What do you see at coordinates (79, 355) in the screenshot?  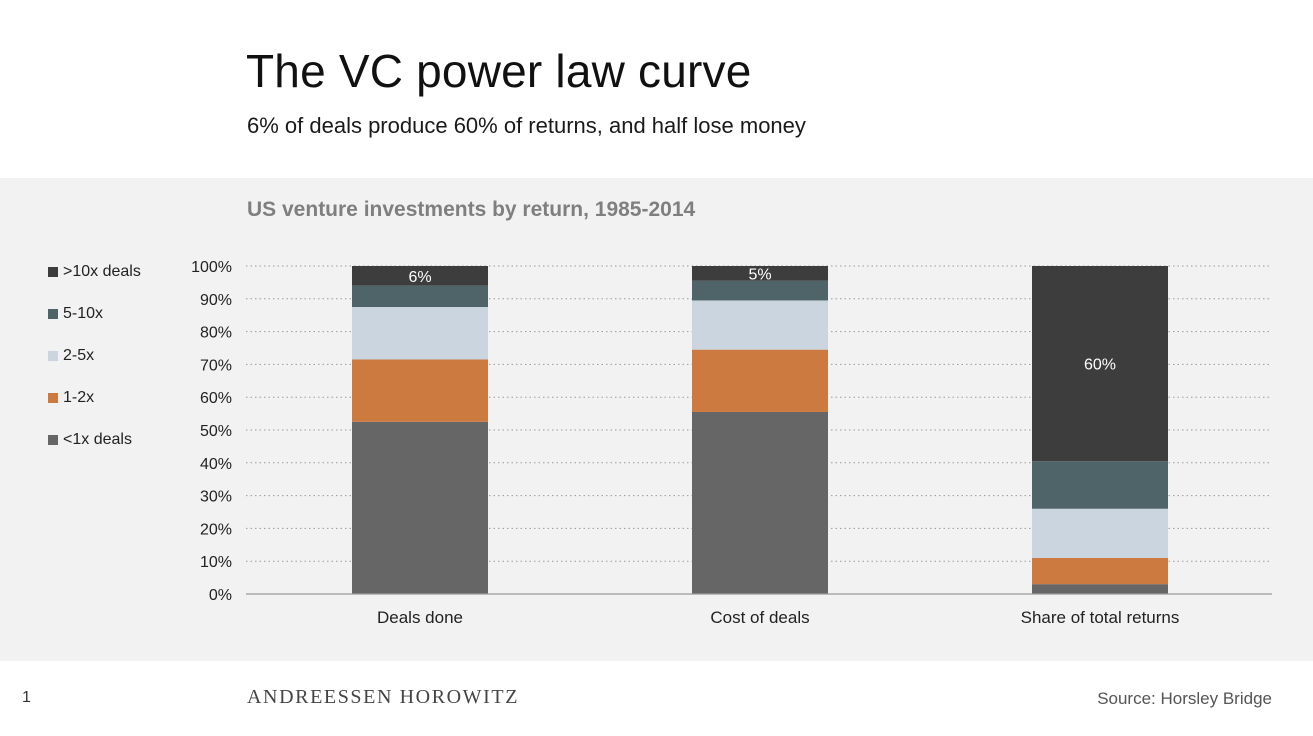 I see `legend-label: 2-5x` at bounding box center [79, 355].